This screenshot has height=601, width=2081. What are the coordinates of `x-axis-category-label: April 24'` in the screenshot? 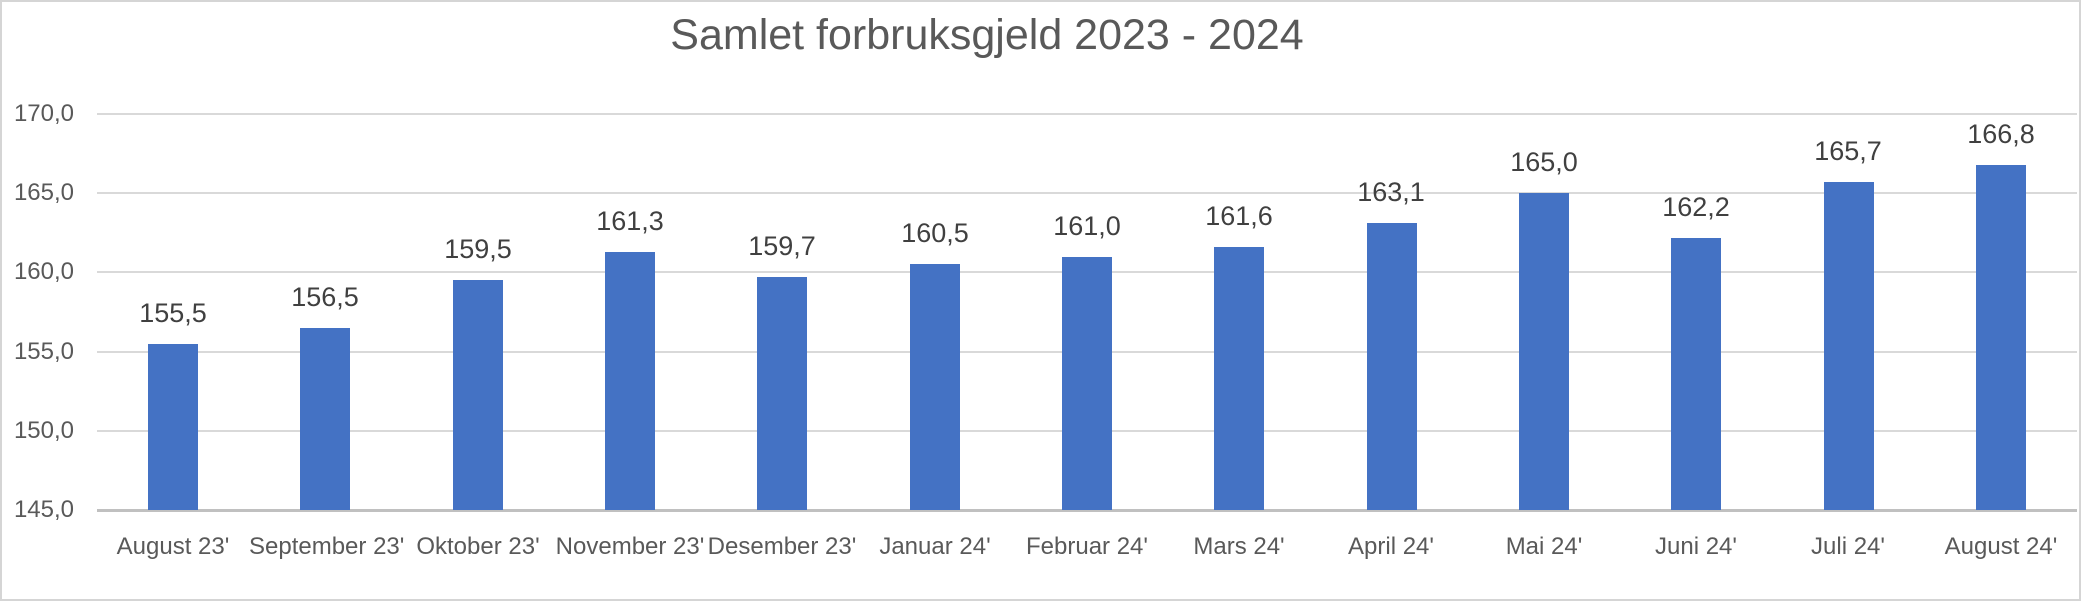 It's located at (1391, 546).